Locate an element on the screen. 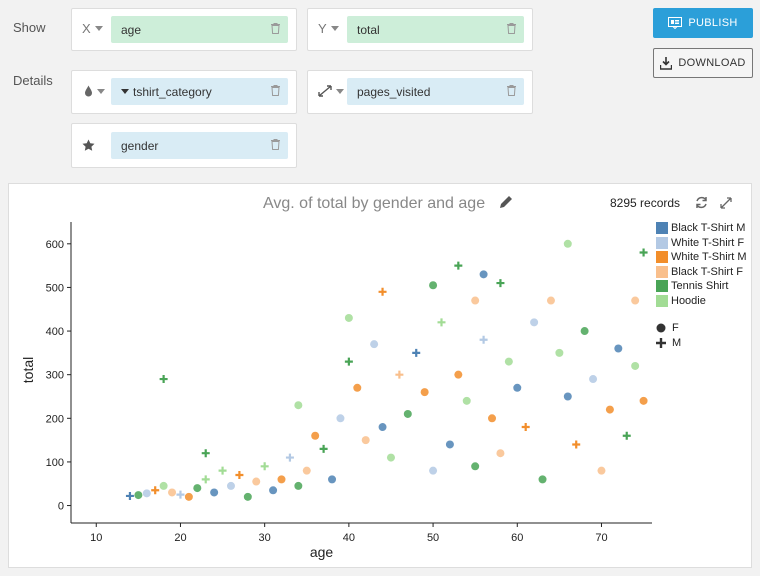 The image size is (760, 576). chart-title-text: Avg. of total by gender and age is located at coordinates (374, 203).